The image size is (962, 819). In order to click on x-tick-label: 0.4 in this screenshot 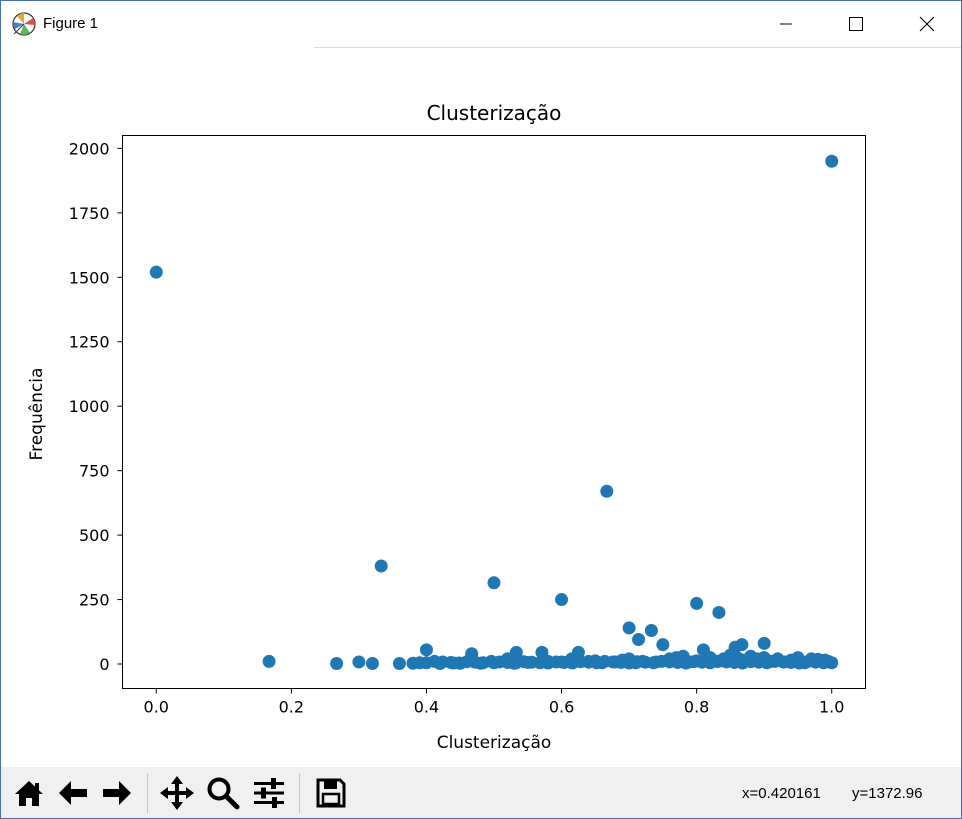, I will do `click(426, 707)`.